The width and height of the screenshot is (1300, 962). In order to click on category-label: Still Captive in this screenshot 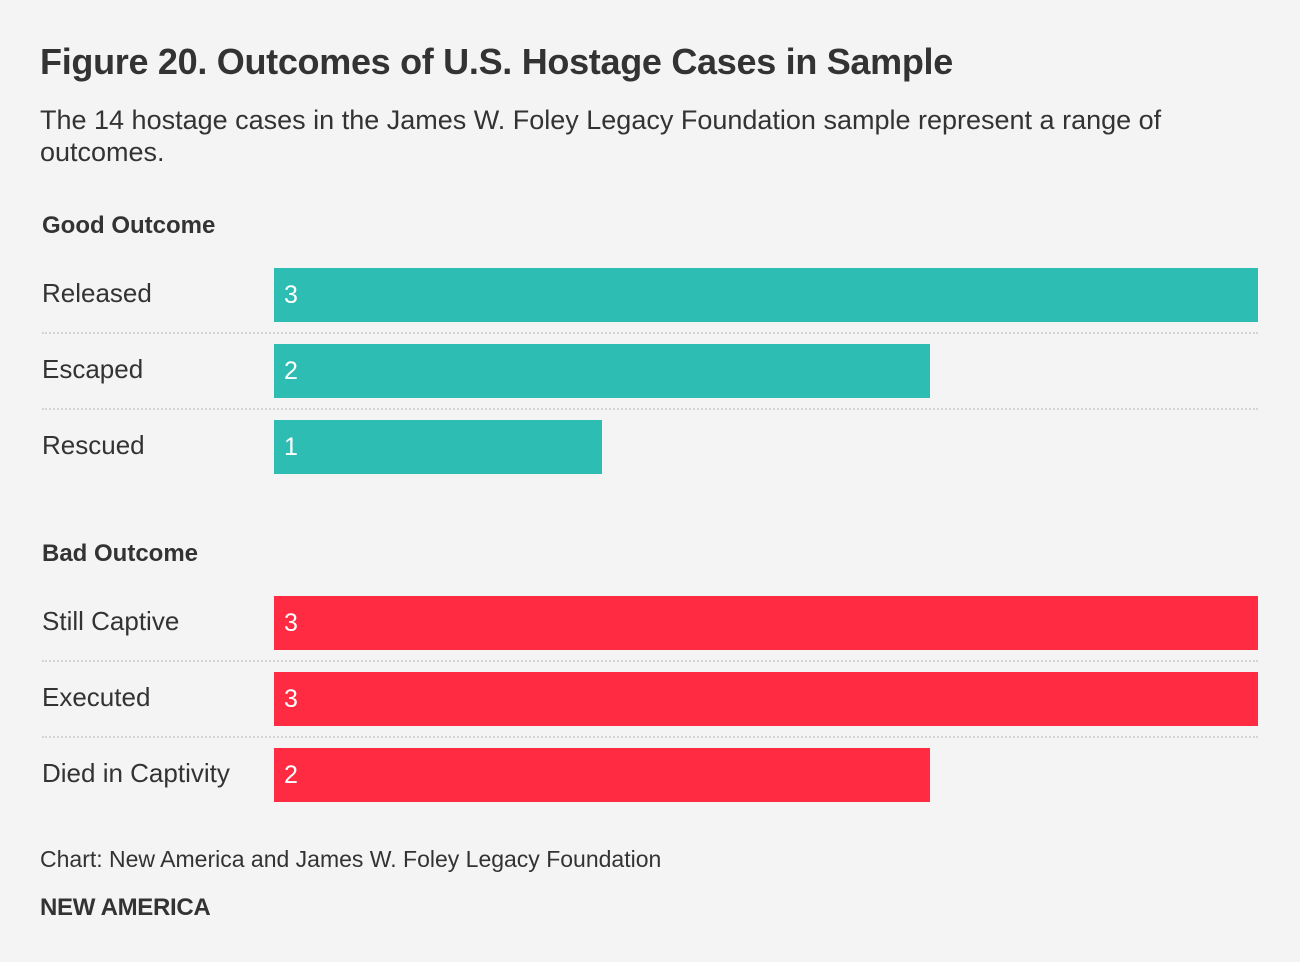, I will do `click(111, 621)`.